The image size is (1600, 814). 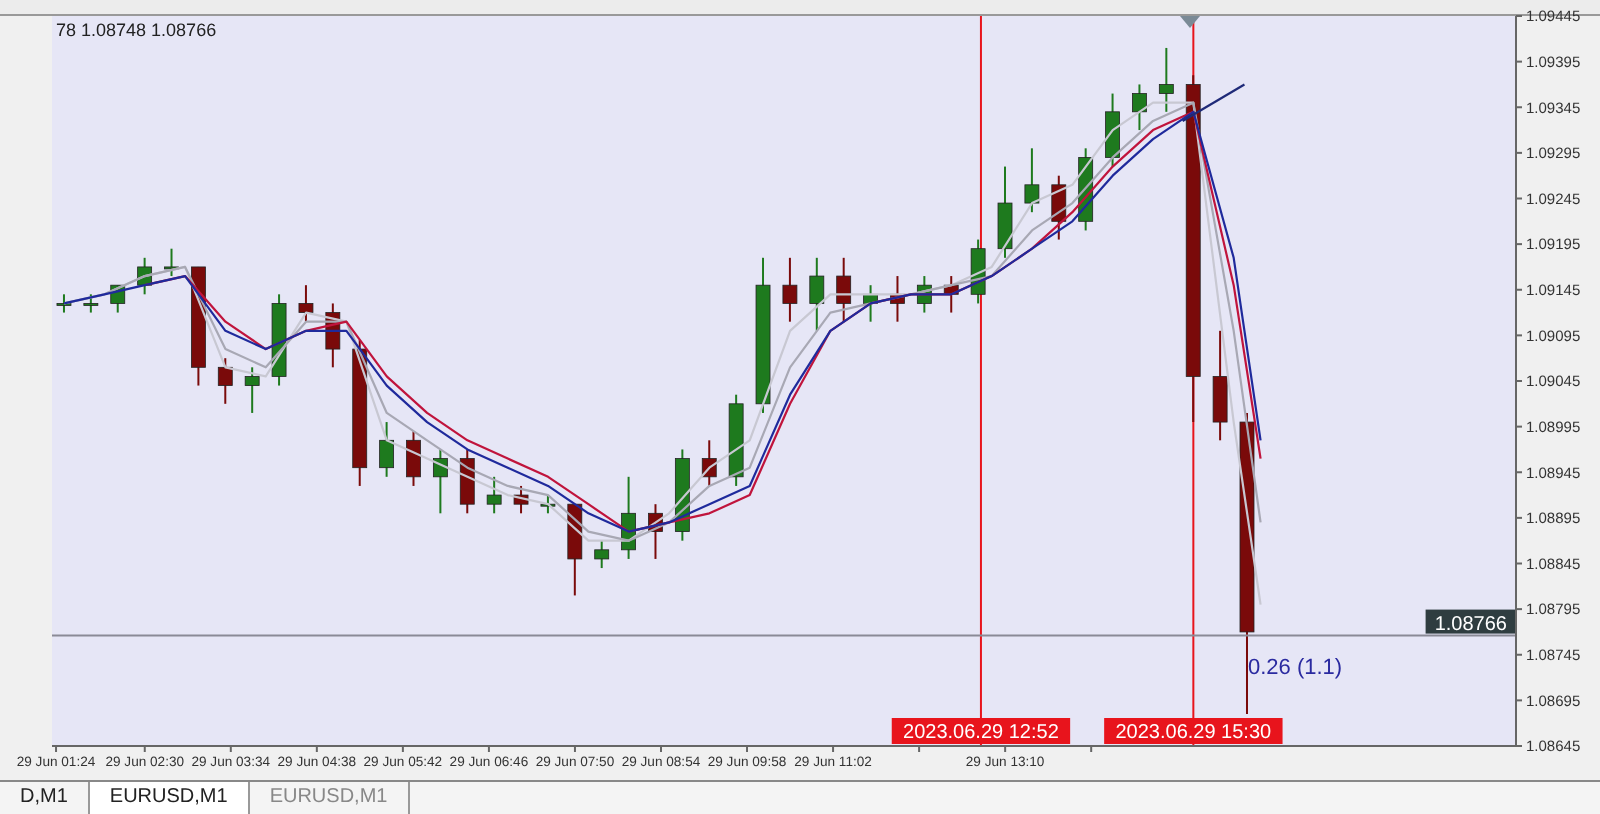 What do you see at coordinates (136, 30) in the screenshot?
I see `annotation: 78 1.08748 1.08766` at bounding box center [136, 30].